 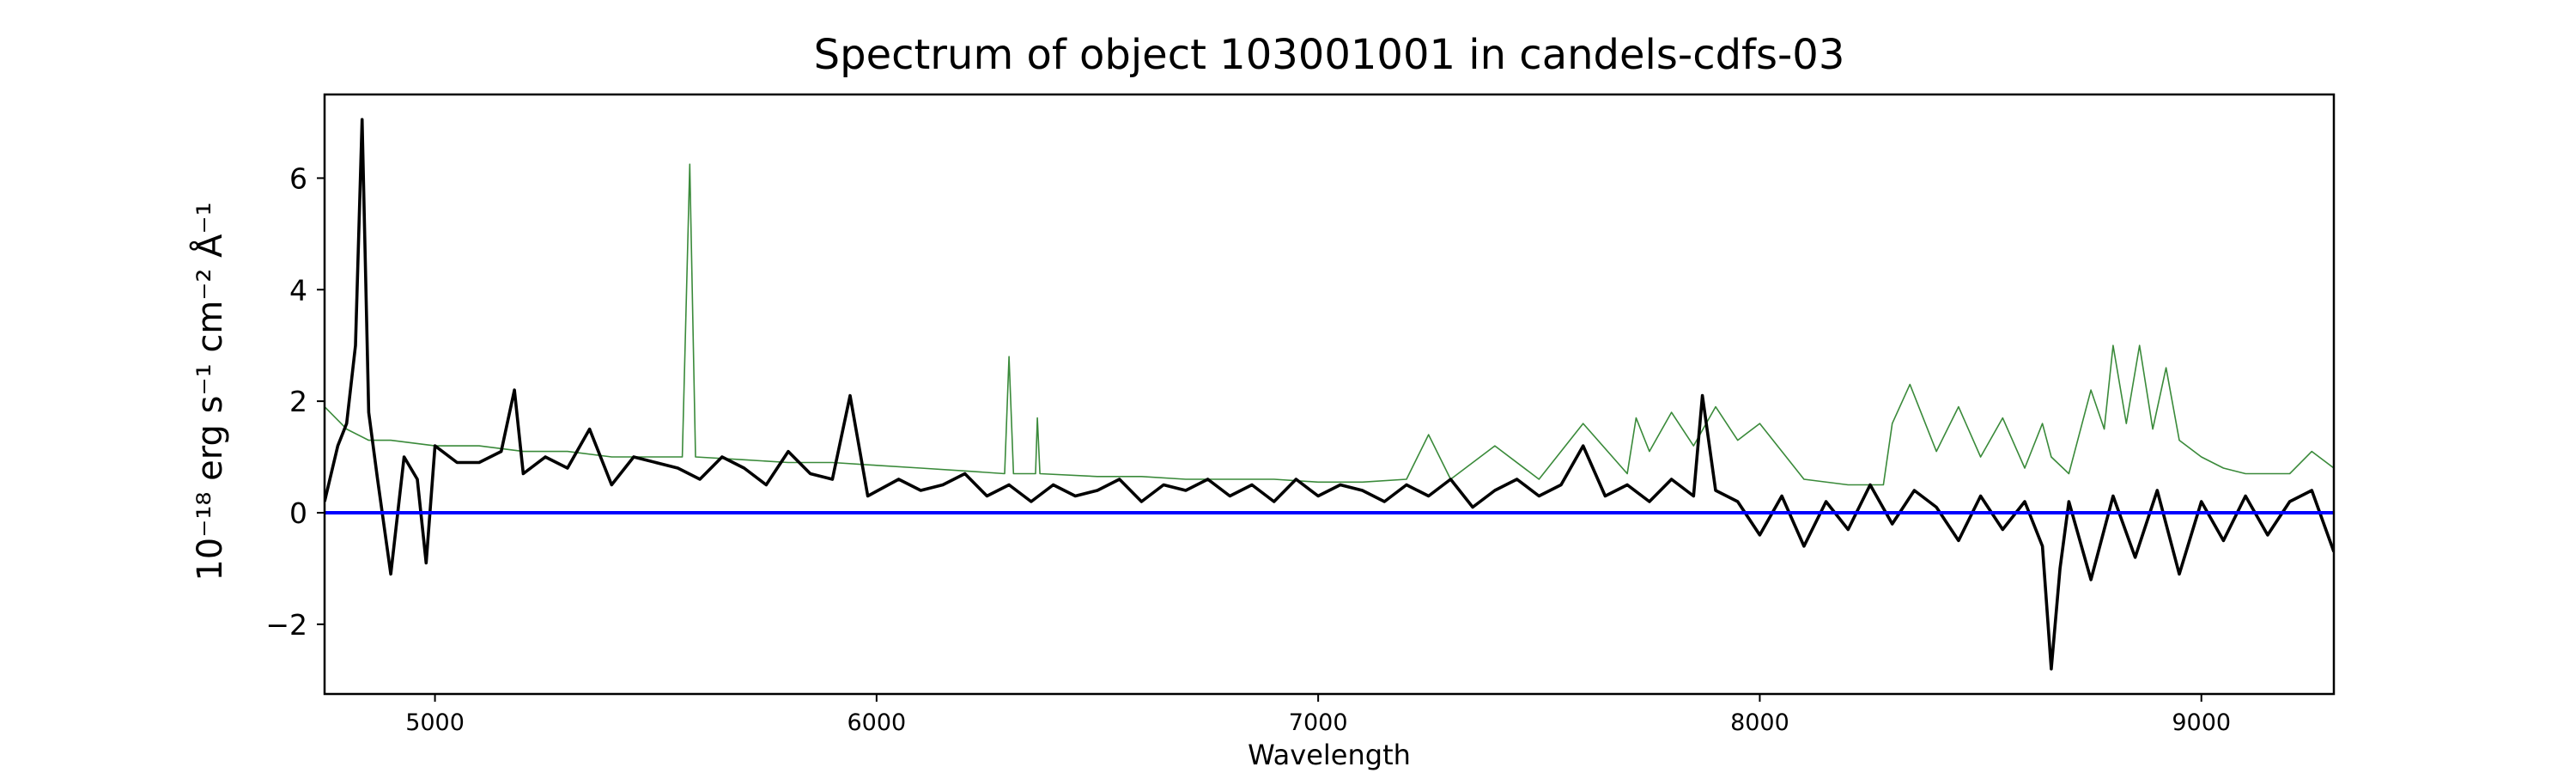 I want to click on y-axis: −2 0 2 4 6, so click(x=295, y=401).